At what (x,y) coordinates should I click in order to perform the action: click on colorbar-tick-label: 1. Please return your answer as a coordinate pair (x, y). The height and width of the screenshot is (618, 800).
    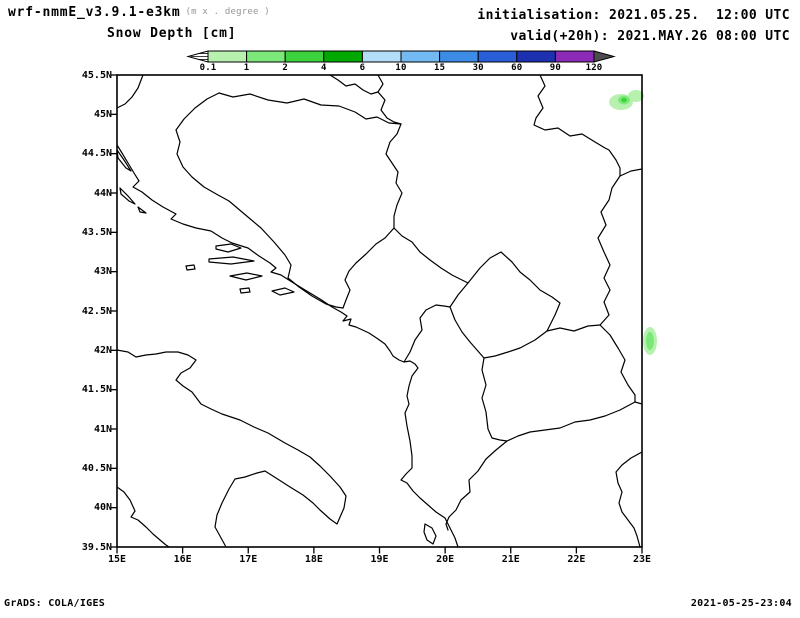
    Looking at the image, I should click on (246, 68).